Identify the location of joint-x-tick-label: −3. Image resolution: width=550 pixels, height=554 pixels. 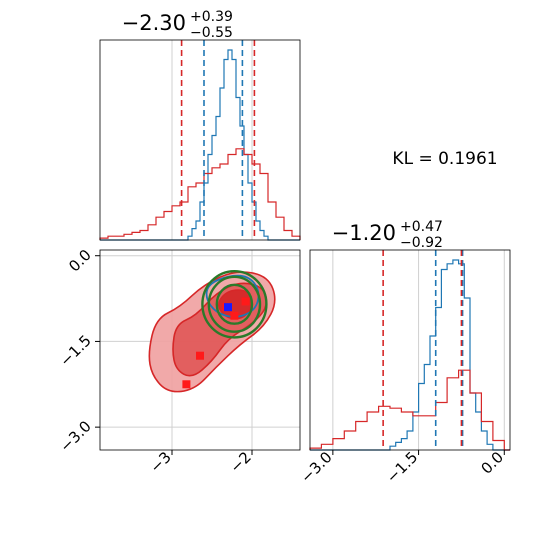
(160, 462).